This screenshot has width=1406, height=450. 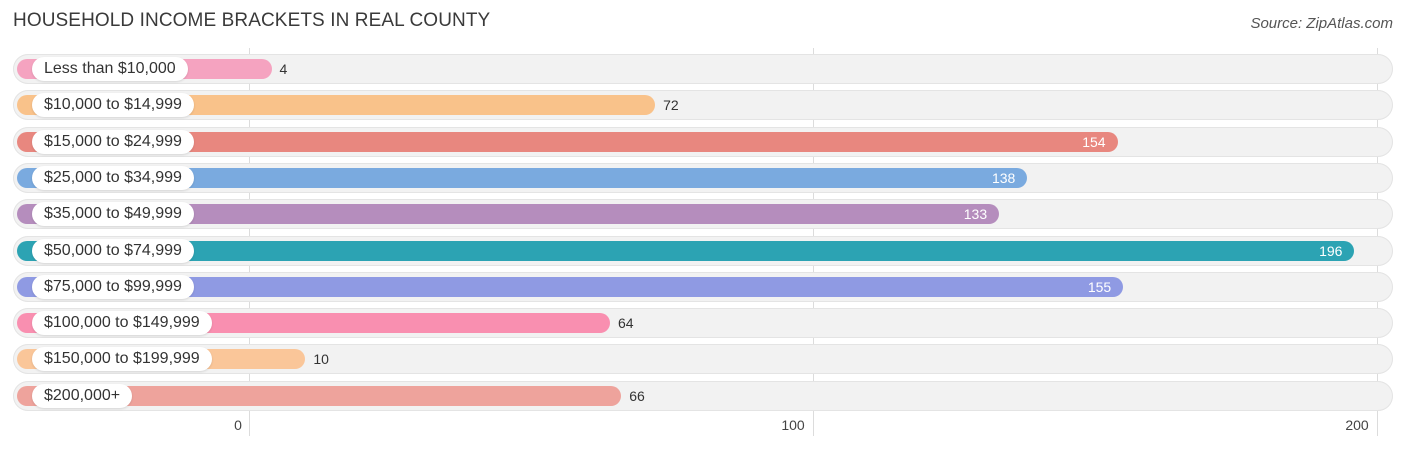 I want to click on chart-source: Source: ZipAtlas.com, so click(x=1321, y=23).